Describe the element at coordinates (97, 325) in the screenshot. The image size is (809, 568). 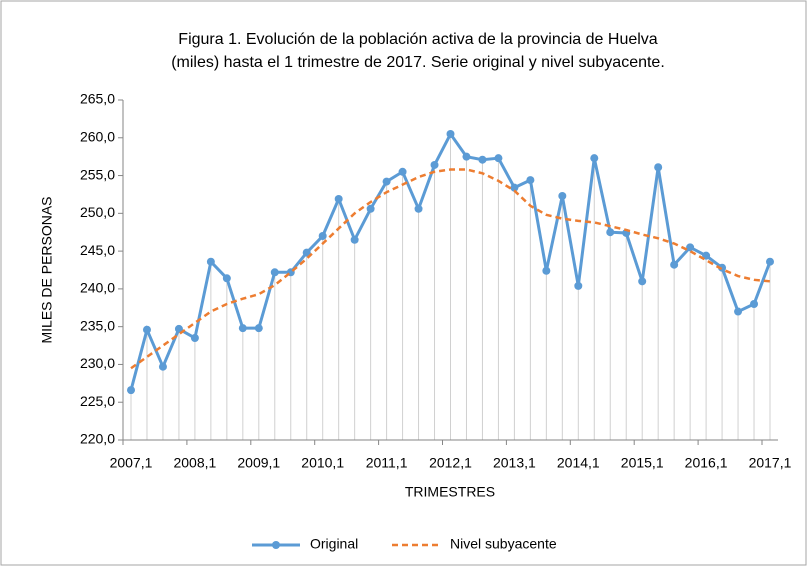
I see `y-tick-label: 235,0` at that location.